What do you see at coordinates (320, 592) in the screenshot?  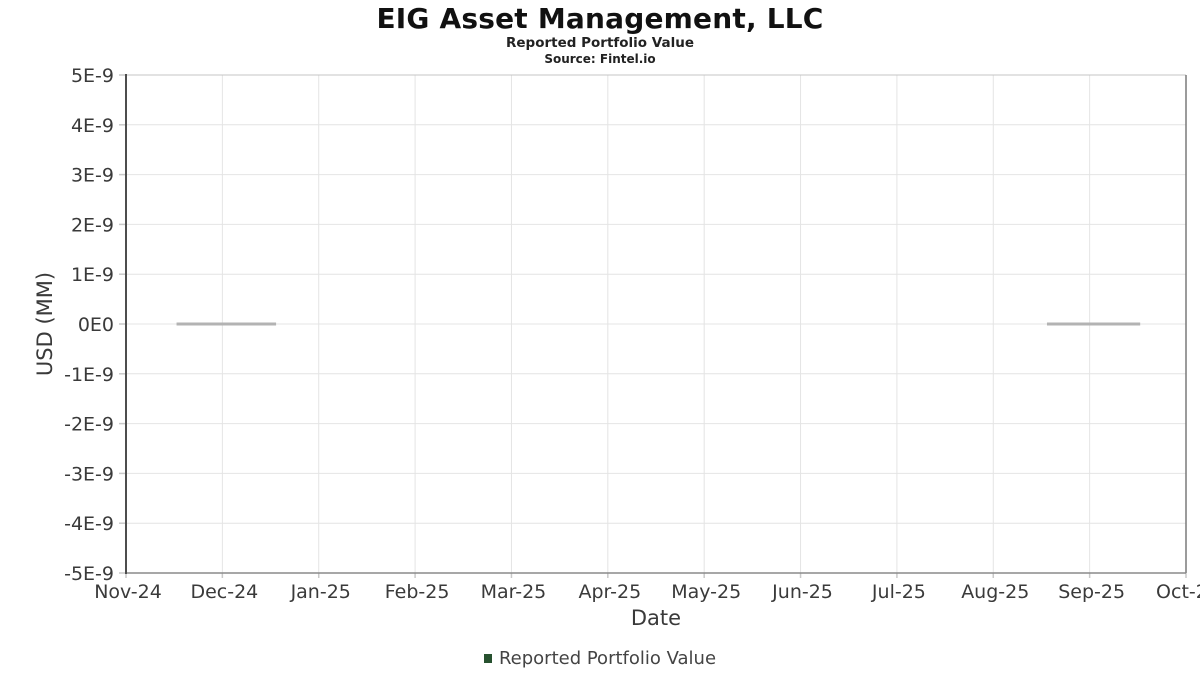 I see `x-tick-label: Jan-25` at bounding box center [320, 592].